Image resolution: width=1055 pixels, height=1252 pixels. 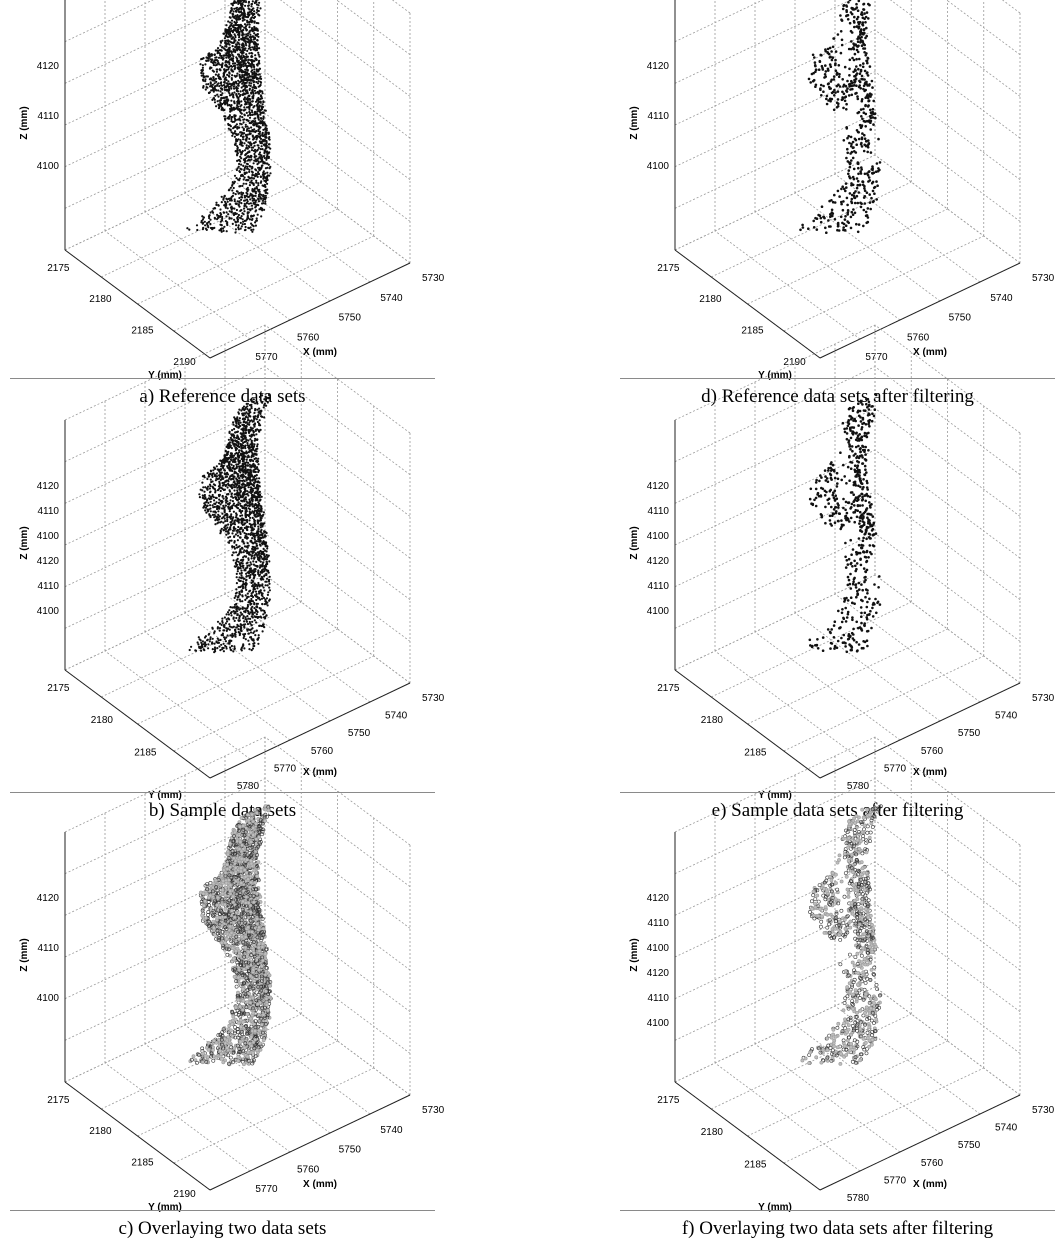 I want to click on y-tick-label: 2175, so click(x=58, y=1100).